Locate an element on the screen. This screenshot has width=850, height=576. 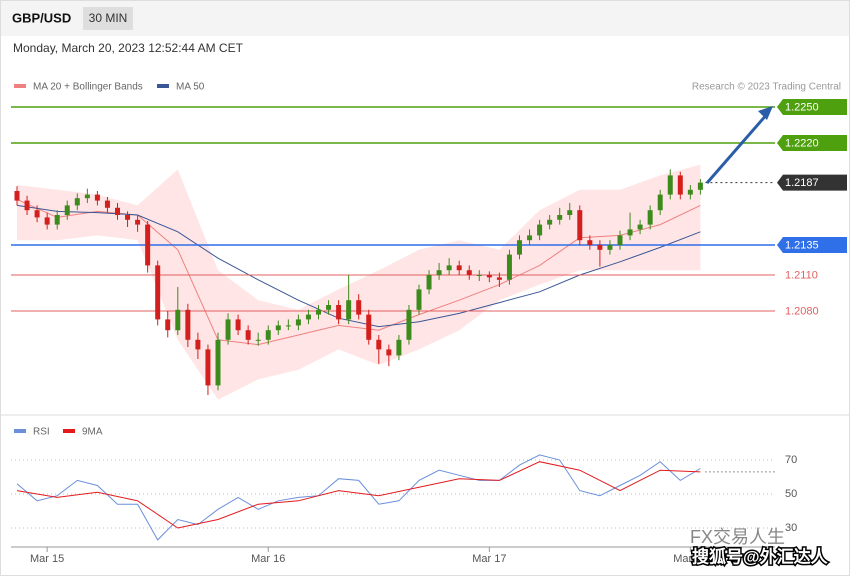
watermark-line1: FX交易人生 is located at coordinates (737, 537).